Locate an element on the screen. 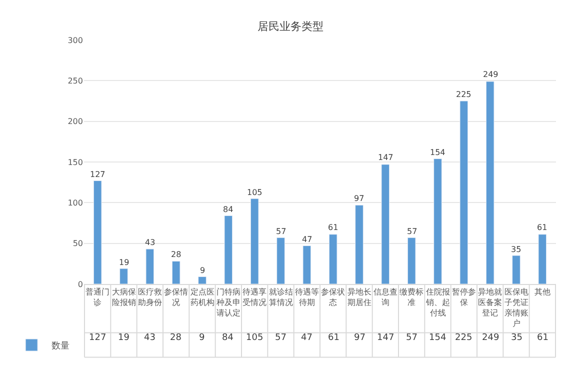  chart-title: 居民业务类型 is located at coordinates (291, 26).